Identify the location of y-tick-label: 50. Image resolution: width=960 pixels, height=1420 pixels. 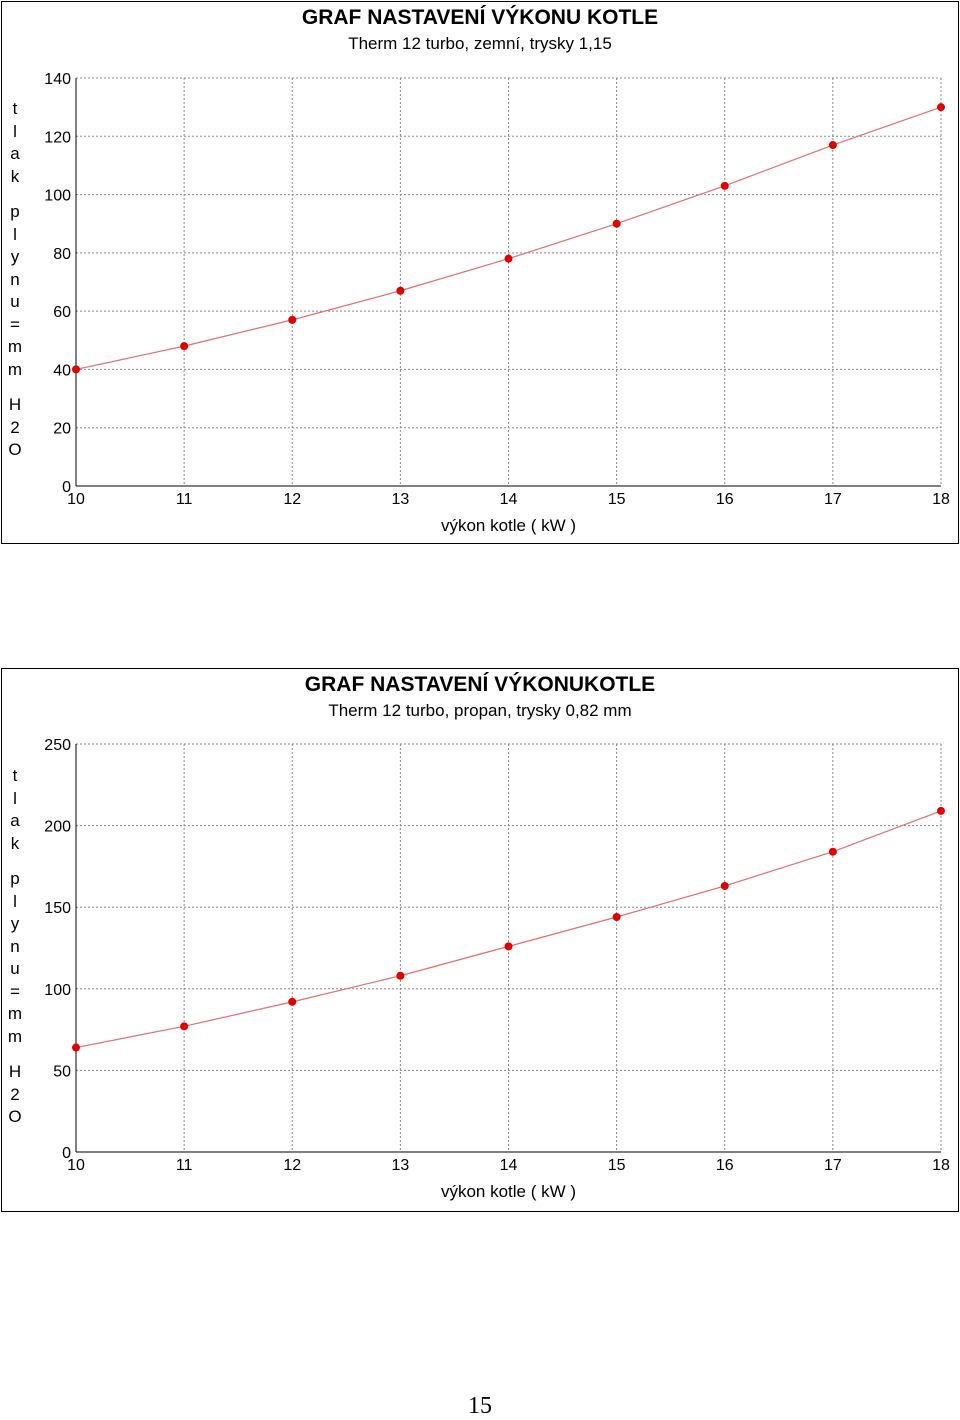
(62, 1071).